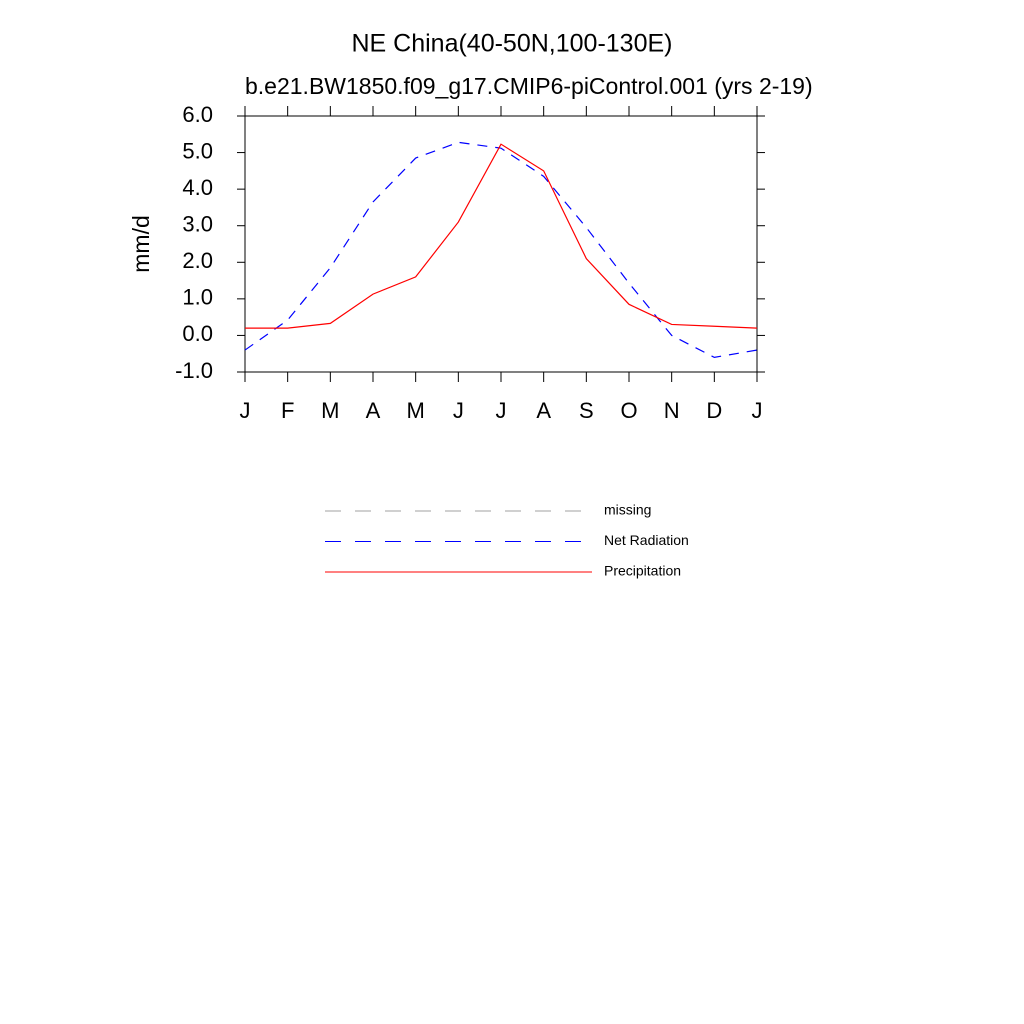  I want to click on plot-frame, so click(501, 244).